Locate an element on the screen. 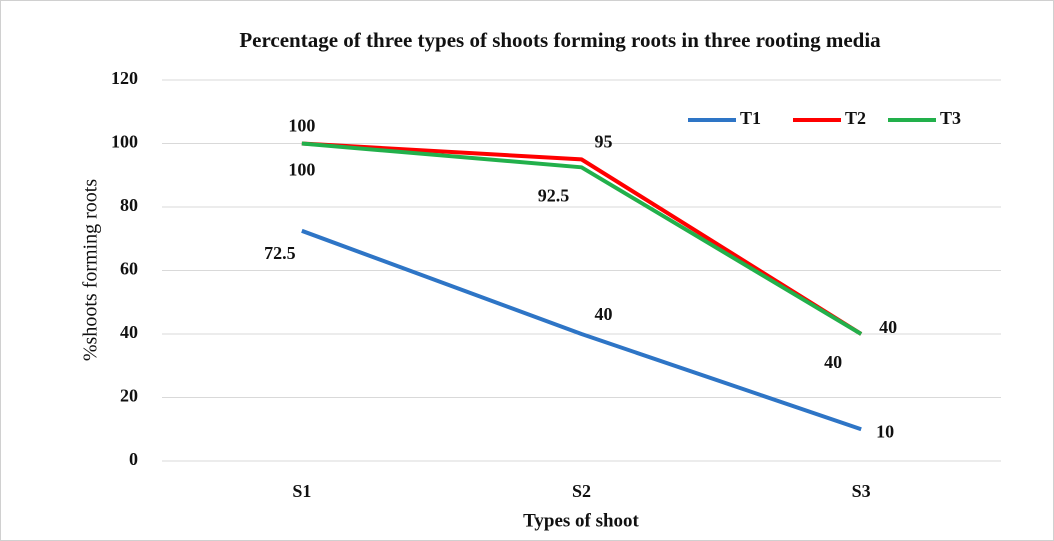  y-tick-label: 60 is located at coordinates (129, 269).